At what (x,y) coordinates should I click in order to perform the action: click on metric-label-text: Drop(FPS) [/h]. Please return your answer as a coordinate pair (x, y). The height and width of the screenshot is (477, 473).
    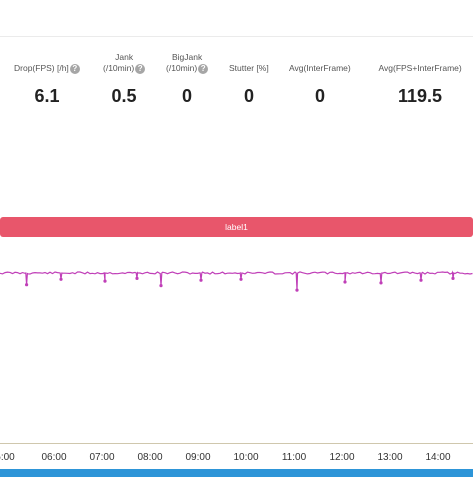
    Looking at the image, I should click on (41, 68).